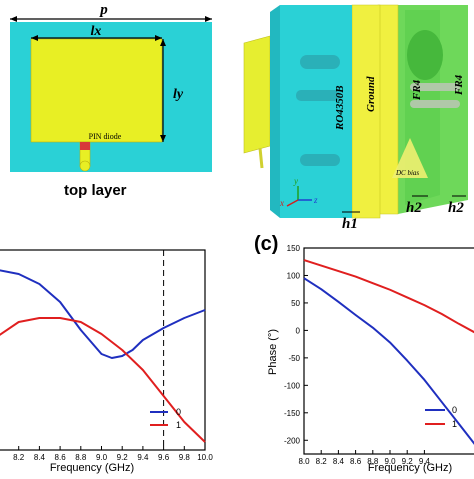 Image resolution: width=474 pixels, height=479 pixels. What do you see at coordinates (295, 303) in the screenshot?
I see `right-y-tick-label: 50` at bounding box center [295, 303].